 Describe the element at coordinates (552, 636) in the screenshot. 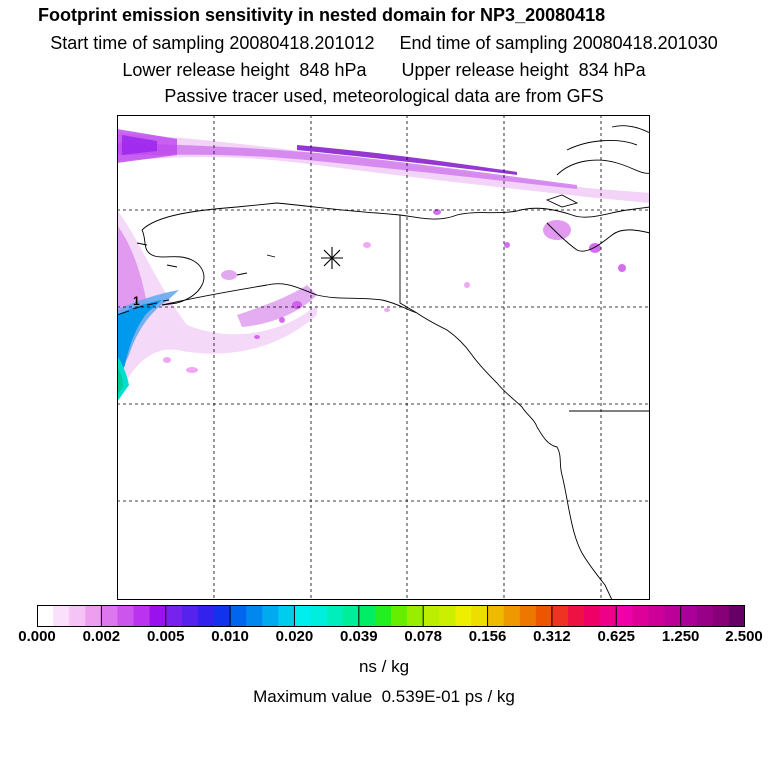

I see `colorbar-tick-label: 0.312` at that location.